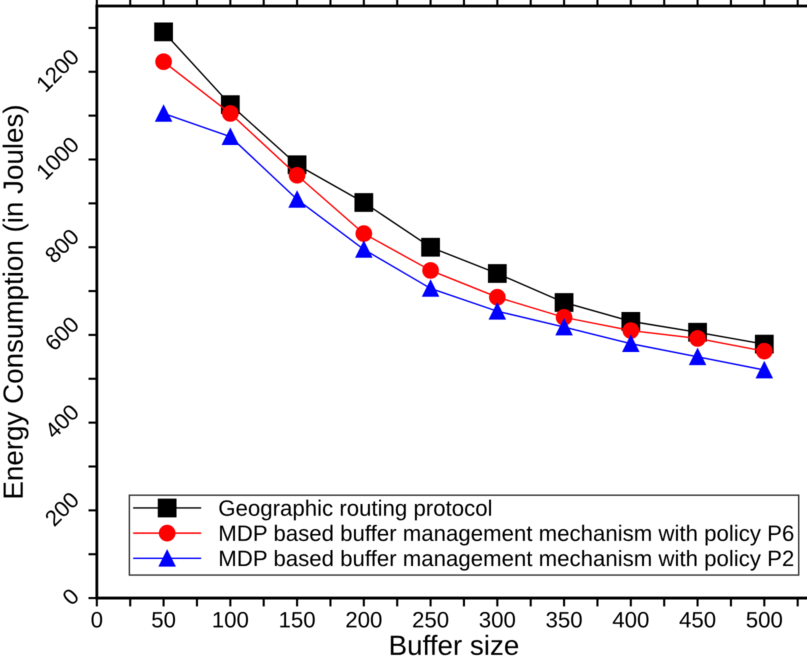  Describe the element at coordinates (507, 535) in the screenshot. I see `legend-label: MDP based buffer management mechanism with policy P6` at that location.